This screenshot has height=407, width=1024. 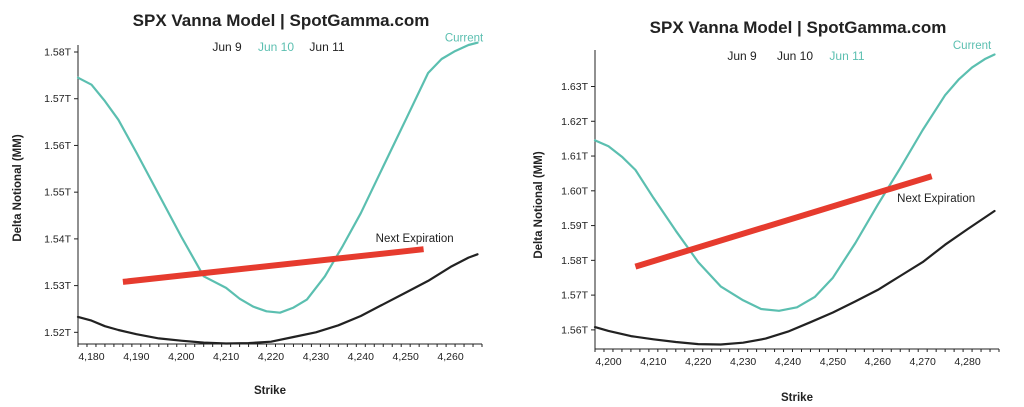 I want to click on y-tick-label: 1.60T, so click(x=574, y=191).